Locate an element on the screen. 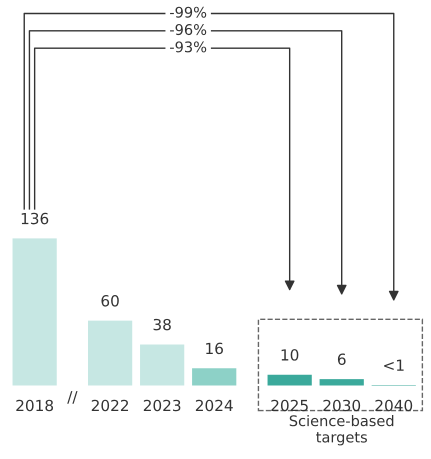  text: -96% is located at coordinates (188, 30).